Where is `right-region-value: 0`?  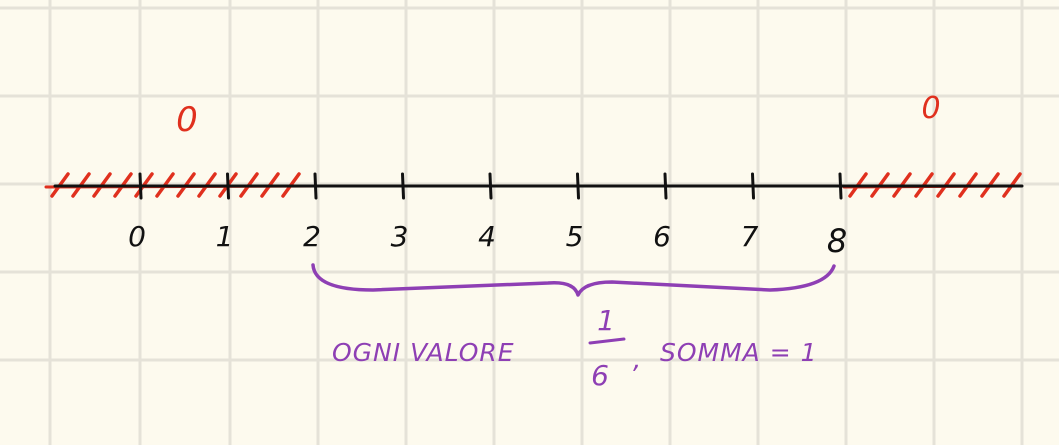
right-region-value: 0 is located at coordinates (930, 108).